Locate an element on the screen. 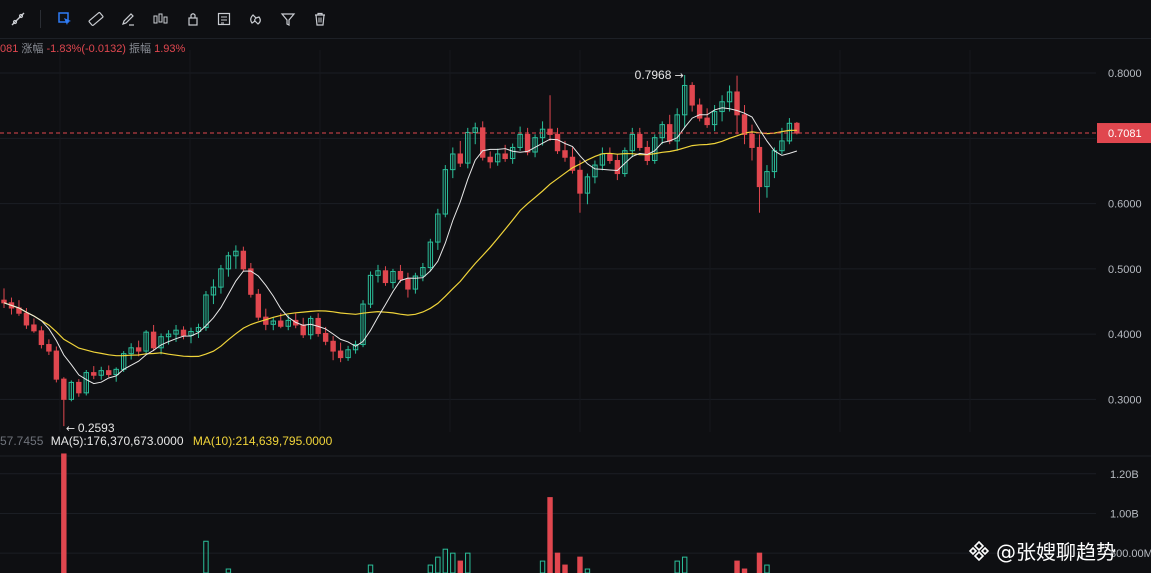  volume-tick-label: 1.20B is located at coordinates (1124, 475).